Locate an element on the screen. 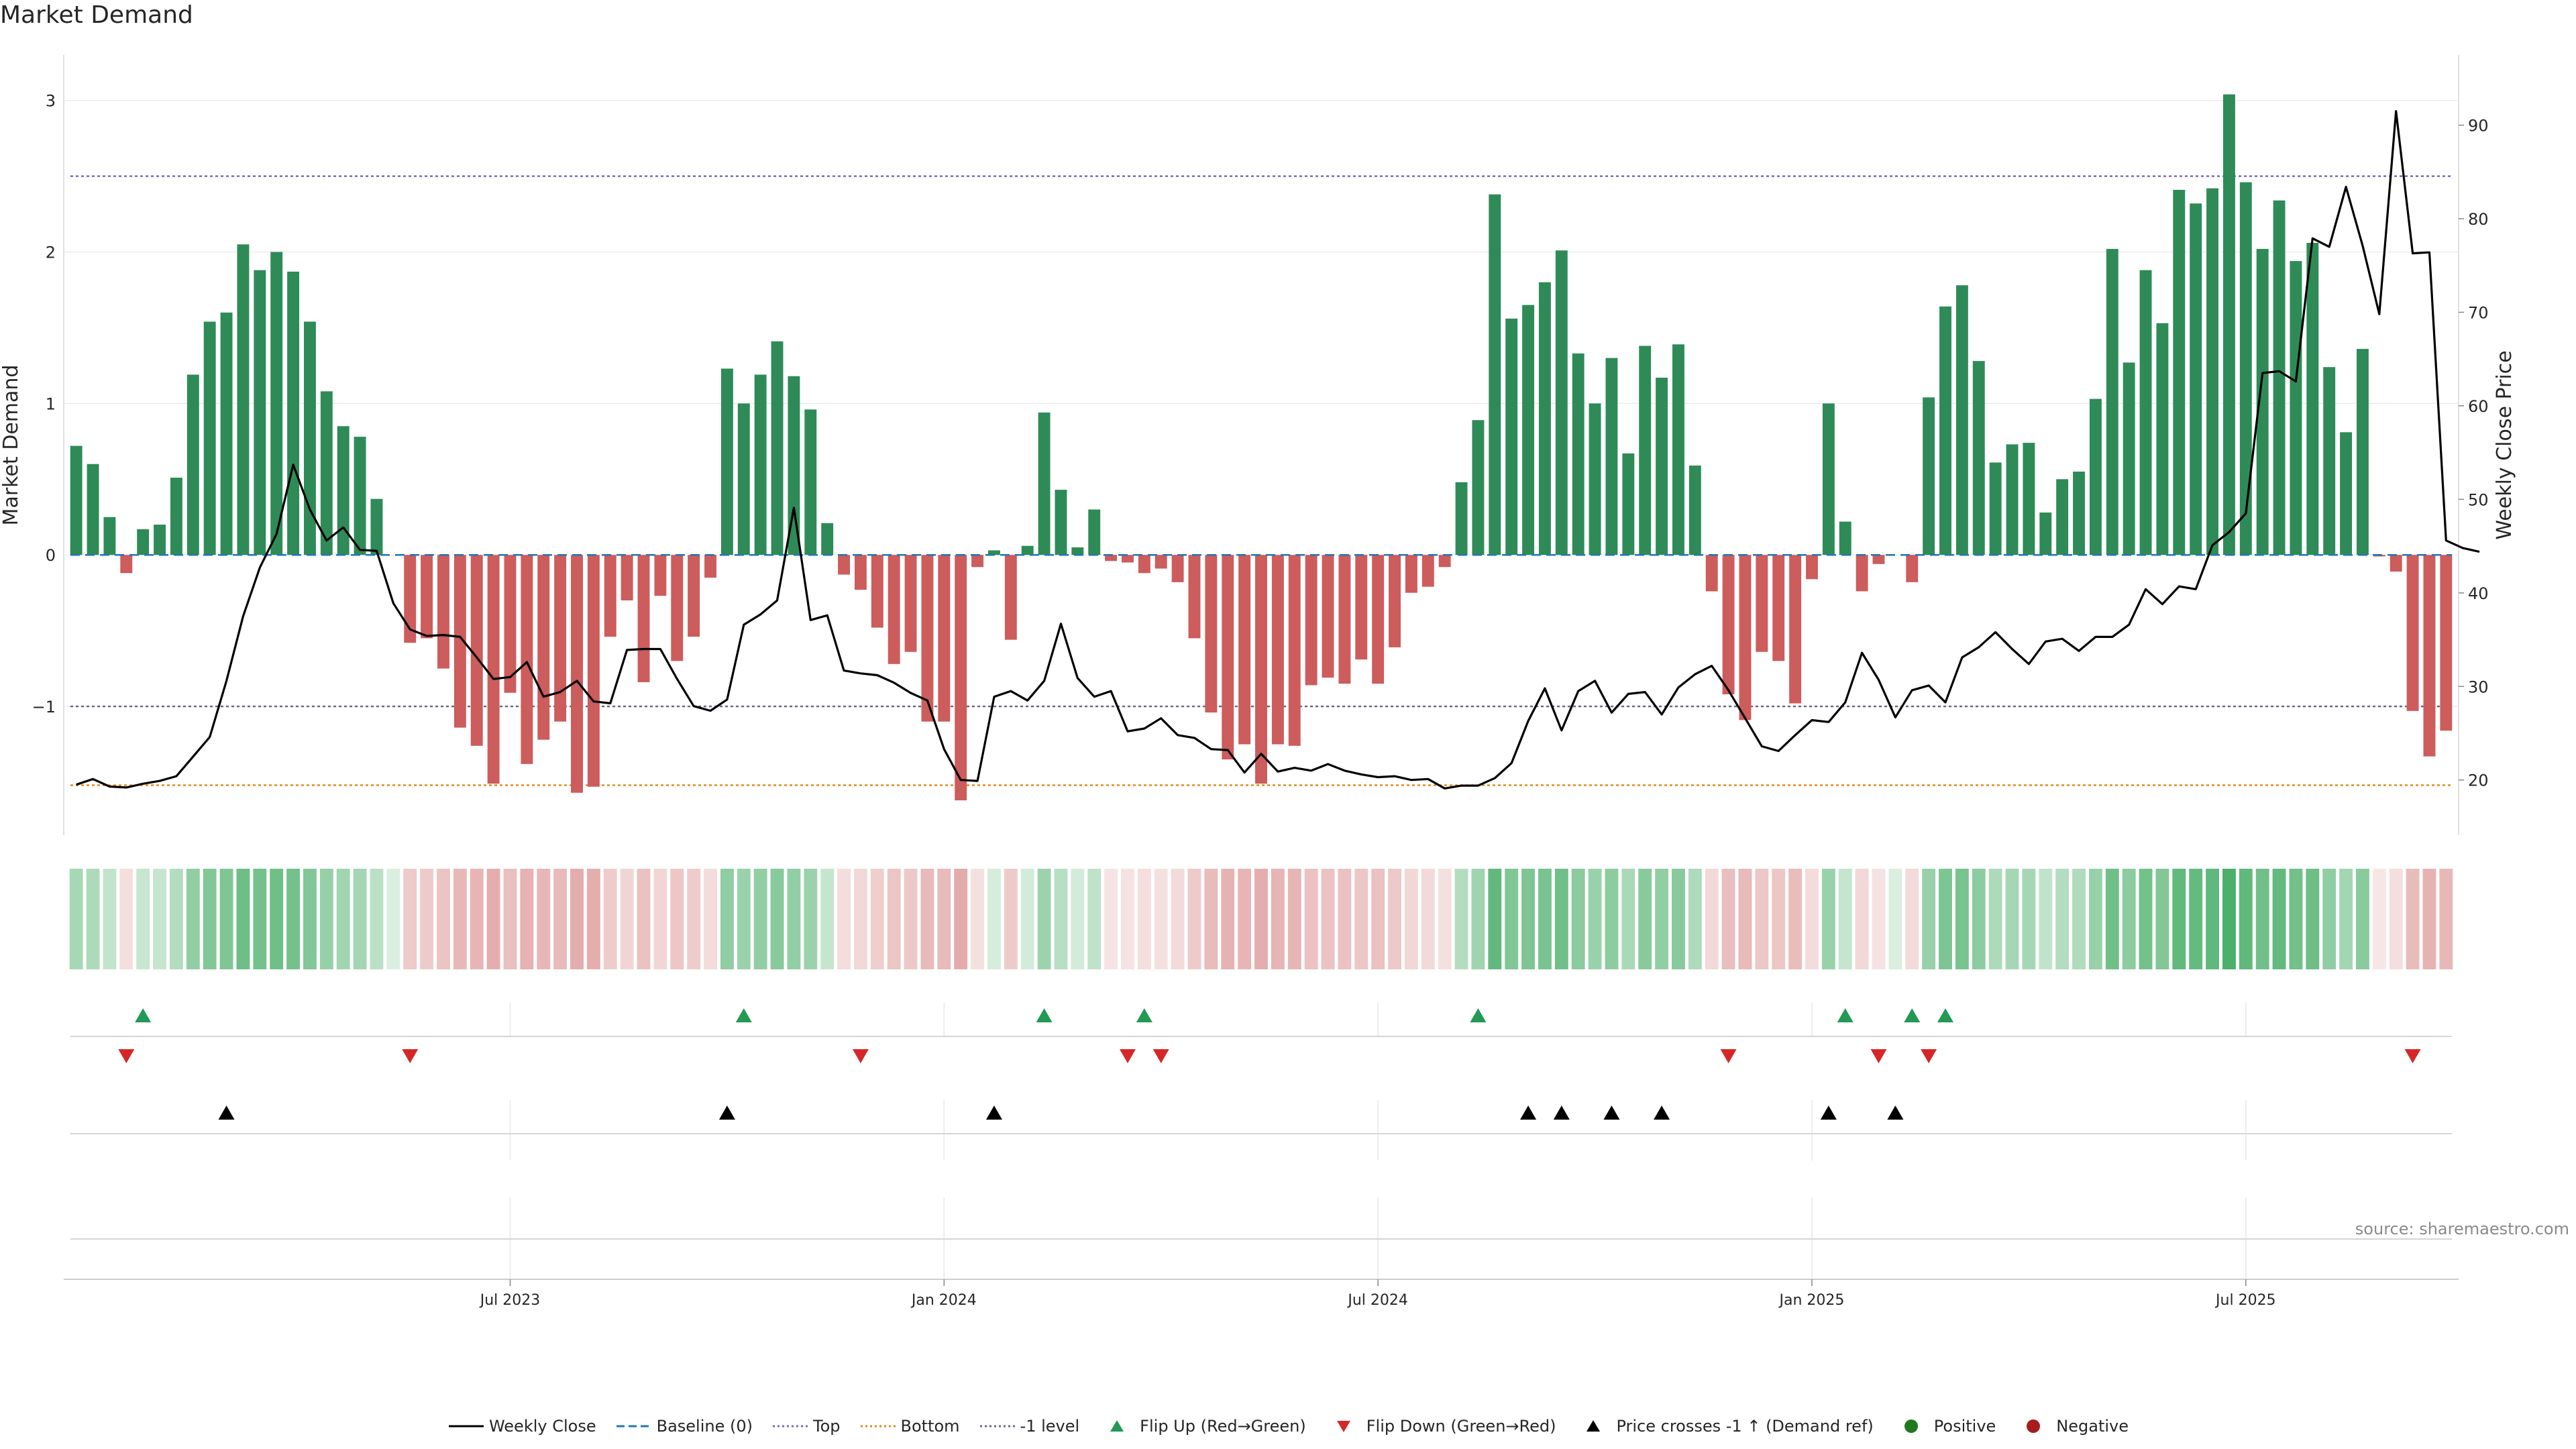 This screenshot has width=2576, height=1449. legend-label: Negative is located at coordinates (2092, 1426).